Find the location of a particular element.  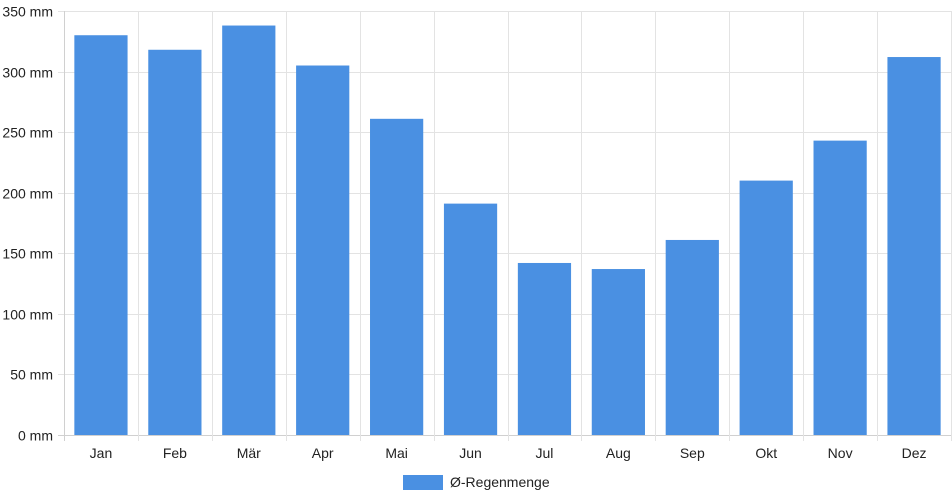

x-tick-label: Jun is located at coordinates (470, 453).